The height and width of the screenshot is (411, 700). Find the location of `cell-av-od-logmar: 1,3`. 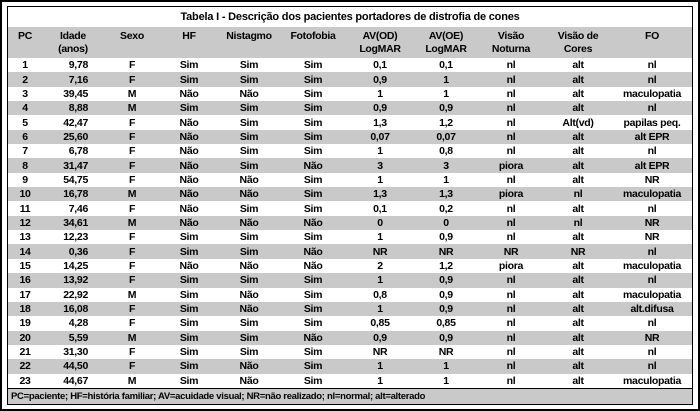

cell-av-od-logmar: 1,3 is located at coordinates (380, 122).